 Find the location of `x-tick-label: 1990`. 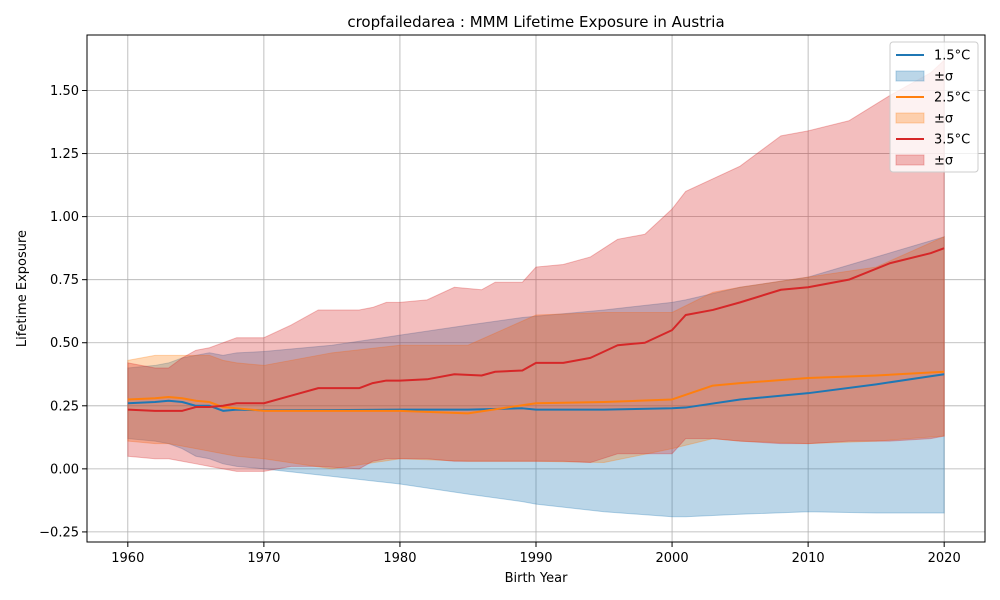

x-tick-label: 1990 is located at coordinates (535, 558).